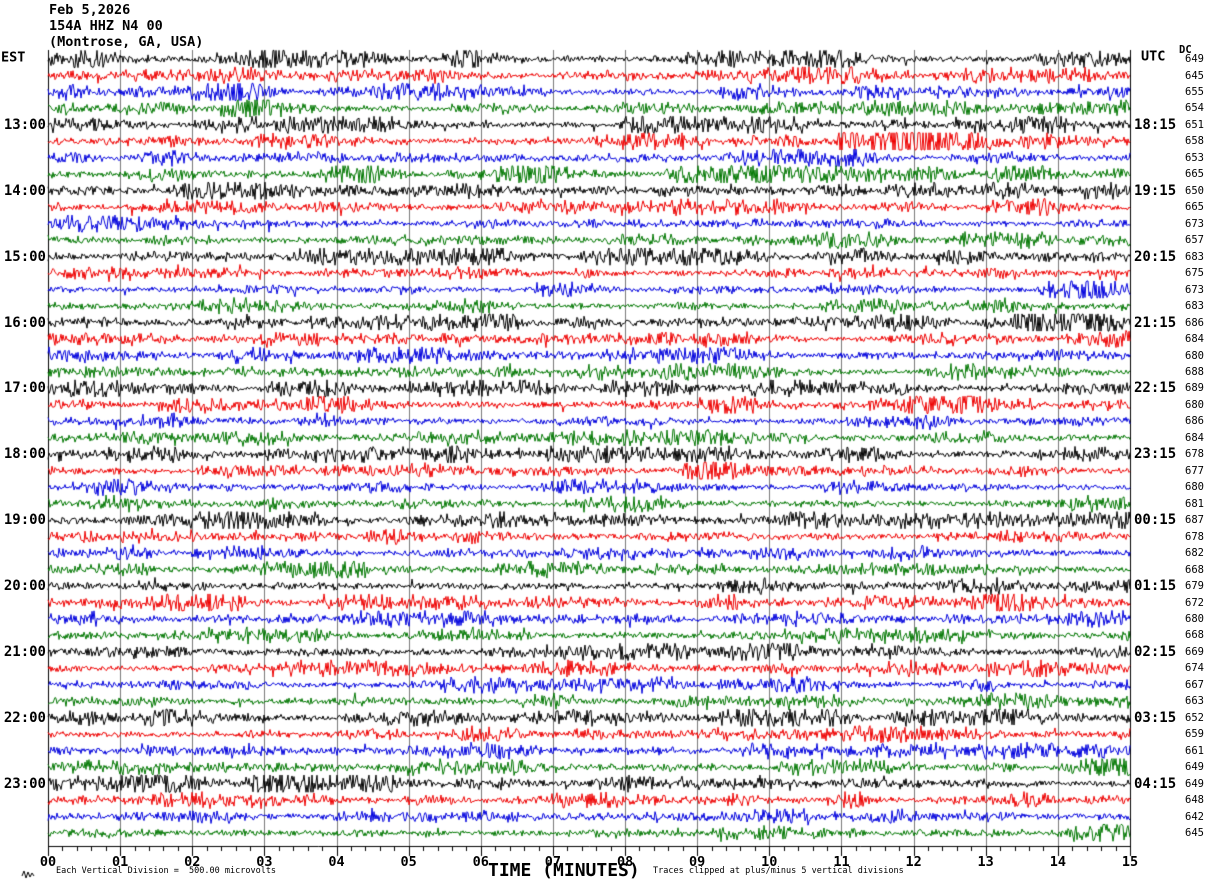 The width and height of the screenshot is (1210, 886). Describe the element at coordinates (1194, 371) in the screenshot. I see `dc-offset-value: 688` at that location.